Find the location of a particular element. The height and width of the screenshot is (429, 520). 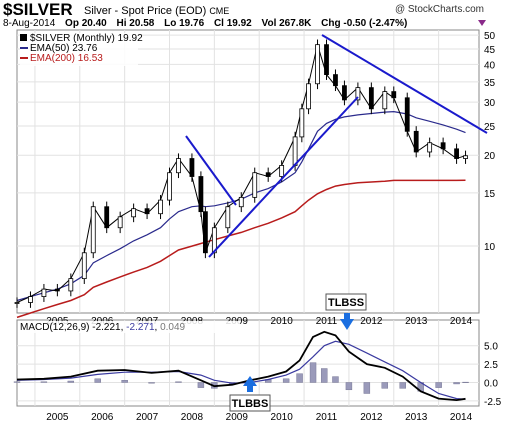

tlbss-arrow-icon is located at coordinates (347, 321).